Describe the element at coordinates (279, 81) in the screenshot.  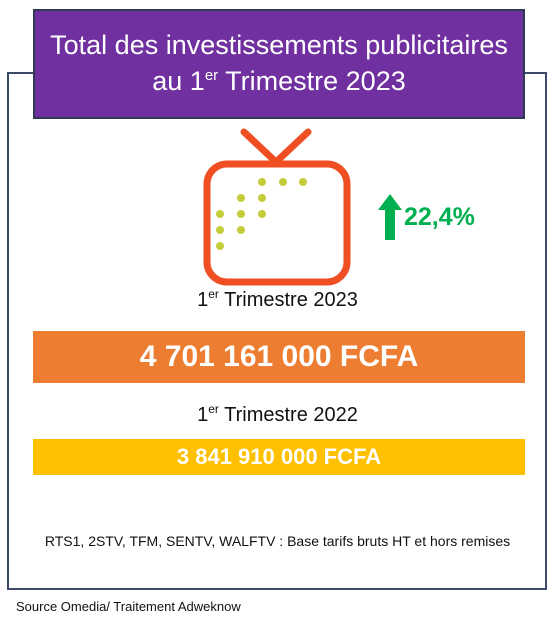
I see `title-line-2: au 1er Trimestre 2023` at that location.